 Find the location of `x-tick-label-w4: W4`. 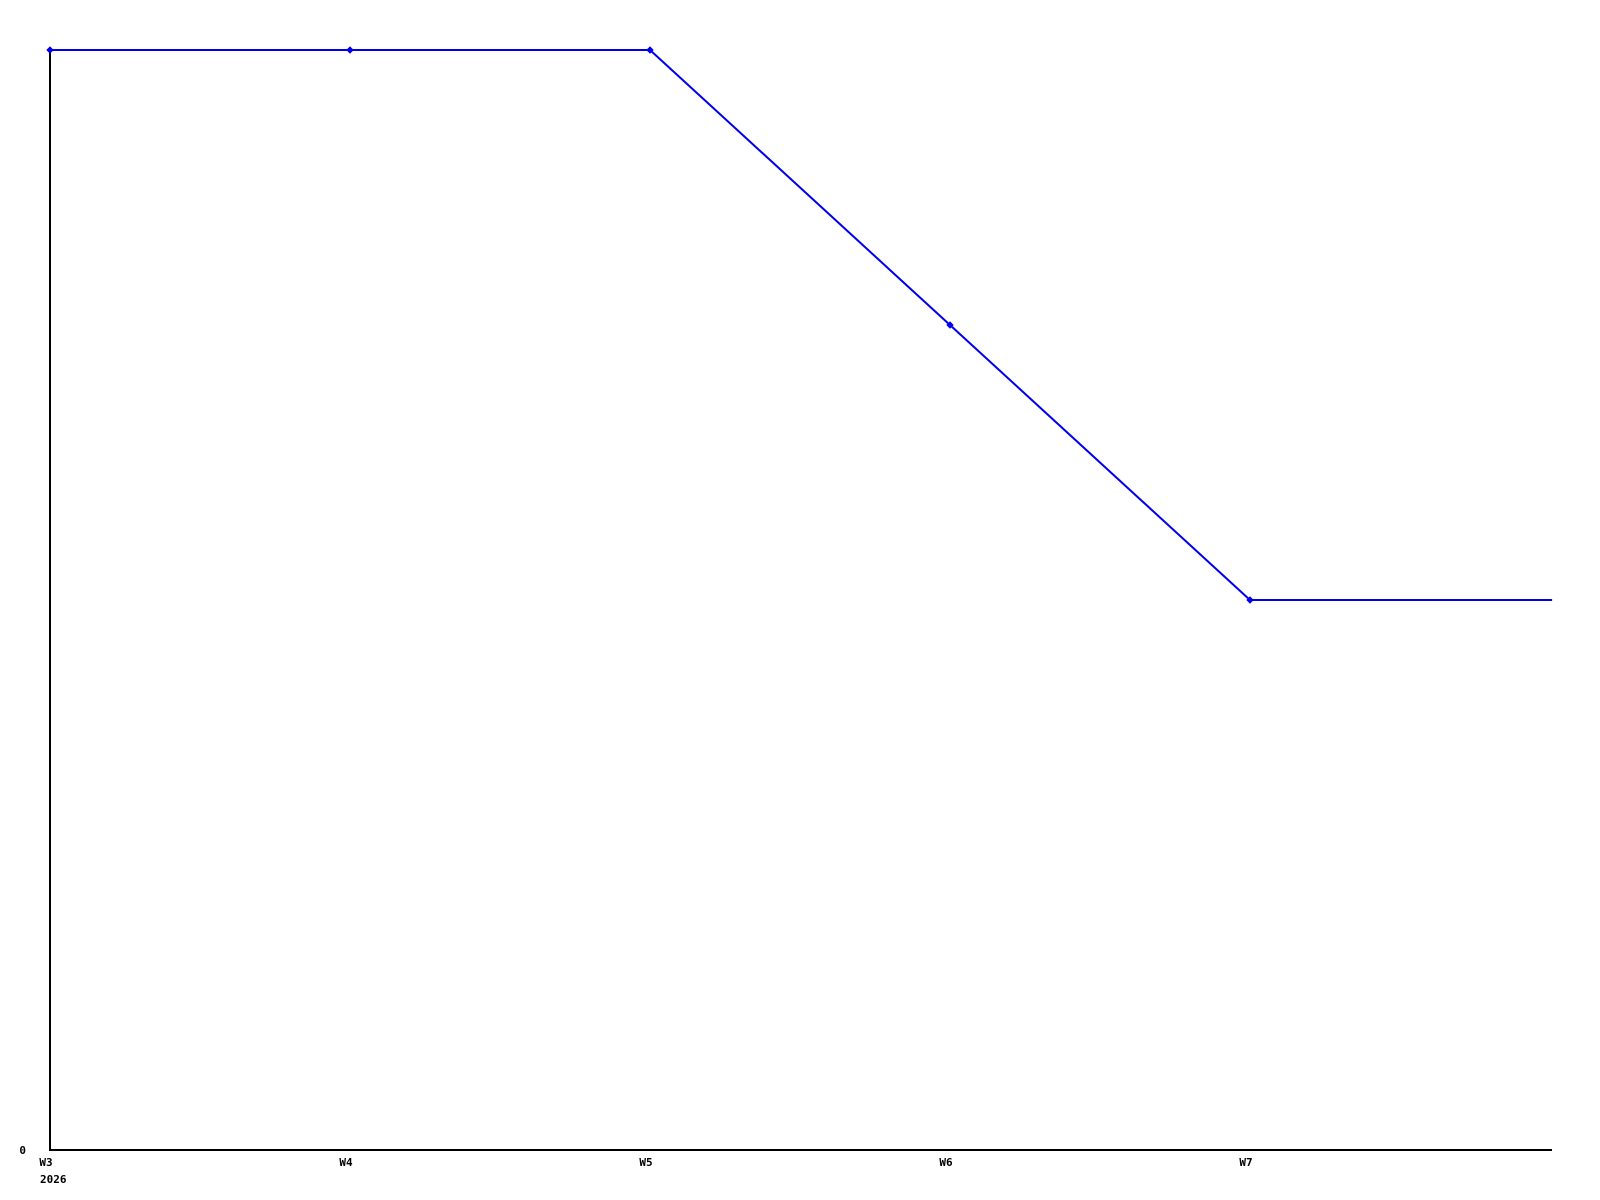

x-tick-label-w4: W4 is located at coordinates (346, 1162).